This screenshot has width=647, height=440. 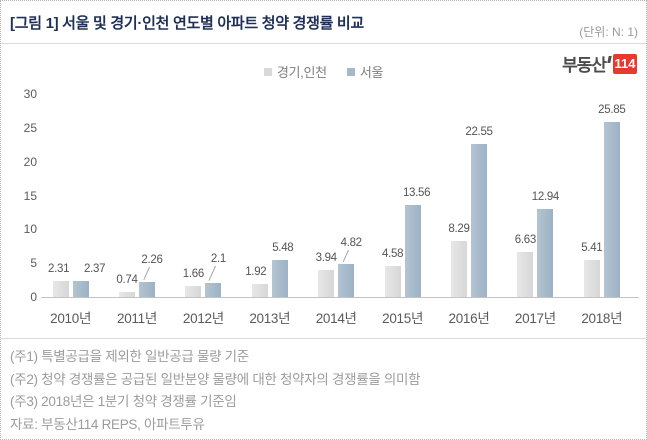 I want to click on note-3: (주3) 2018년은 1분기 청약 경쟁률 기준임, so click(x=123, y=401).